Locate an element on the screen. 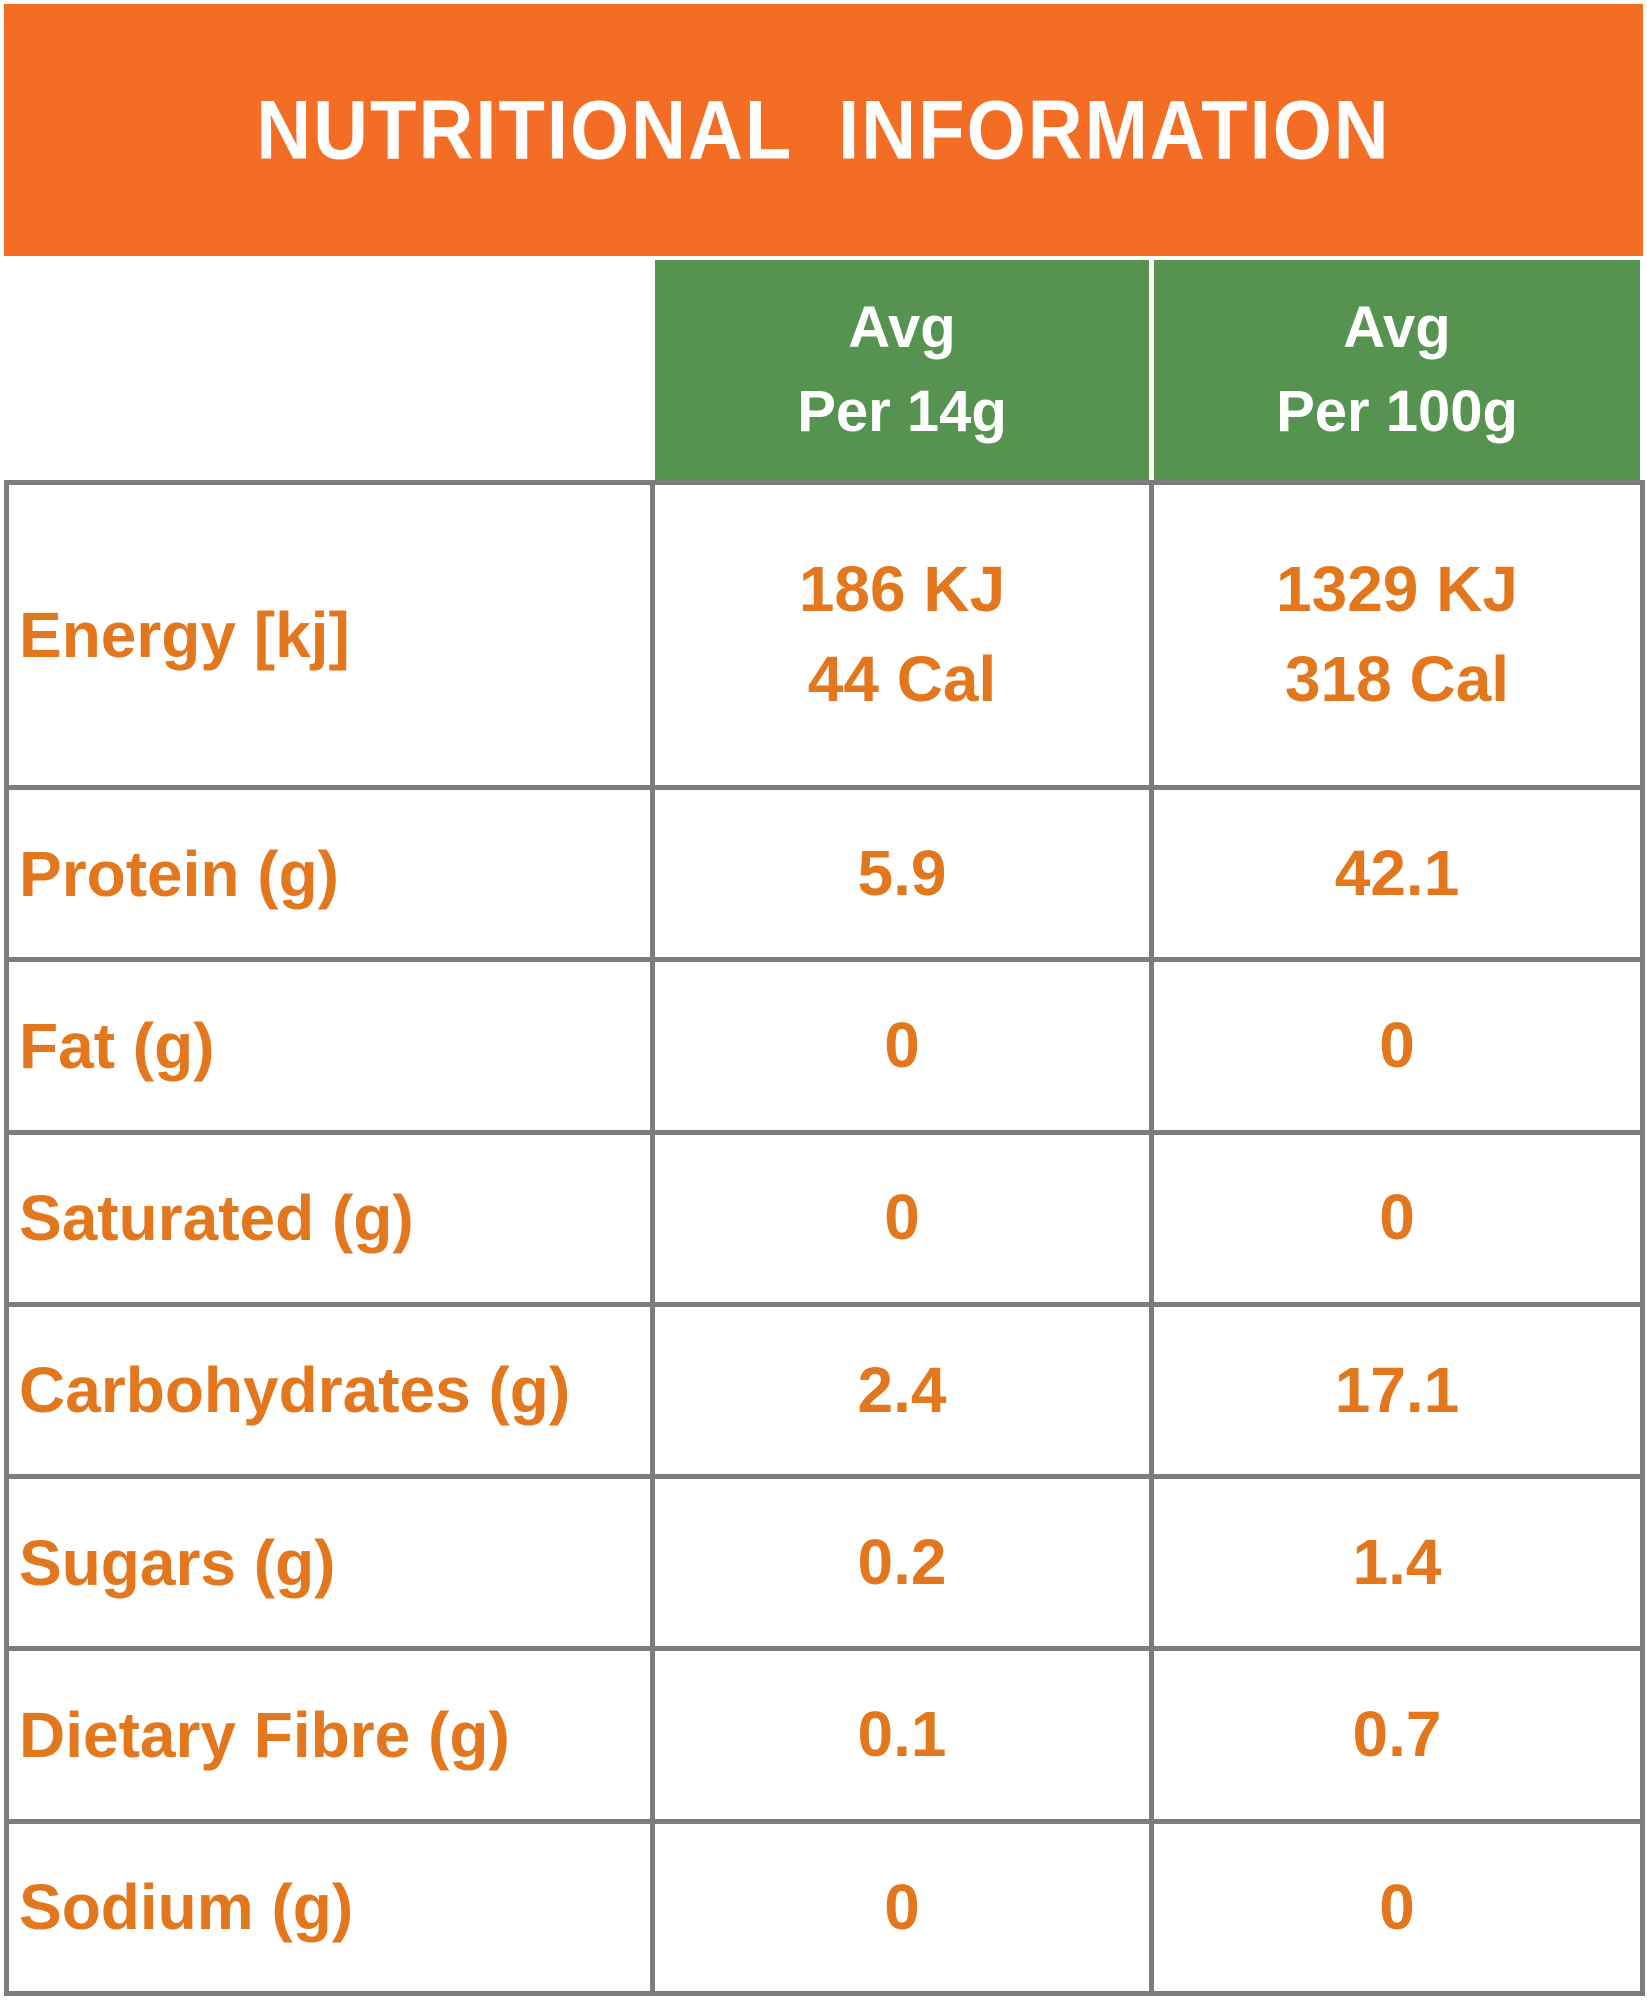  row-value-per-14g: 2.4 is located at coordinates (902, 1390).